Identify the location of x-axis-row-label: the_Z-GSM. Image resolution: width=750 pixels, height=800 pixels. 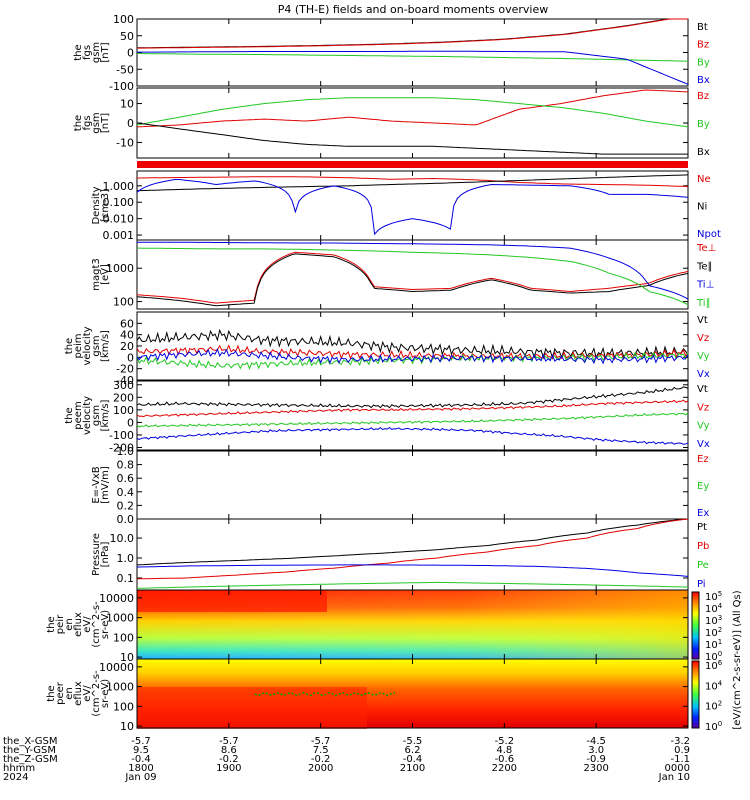
(30, 759).